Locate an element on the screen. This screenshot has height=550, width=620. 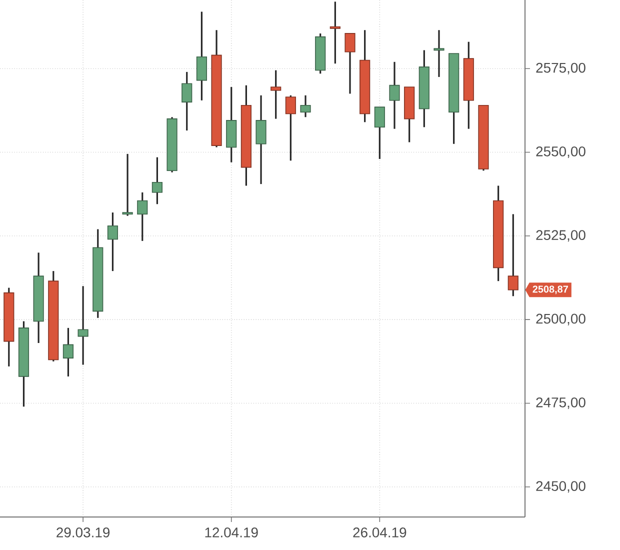
text: 2508,87 is located at coordinates (550, 290).